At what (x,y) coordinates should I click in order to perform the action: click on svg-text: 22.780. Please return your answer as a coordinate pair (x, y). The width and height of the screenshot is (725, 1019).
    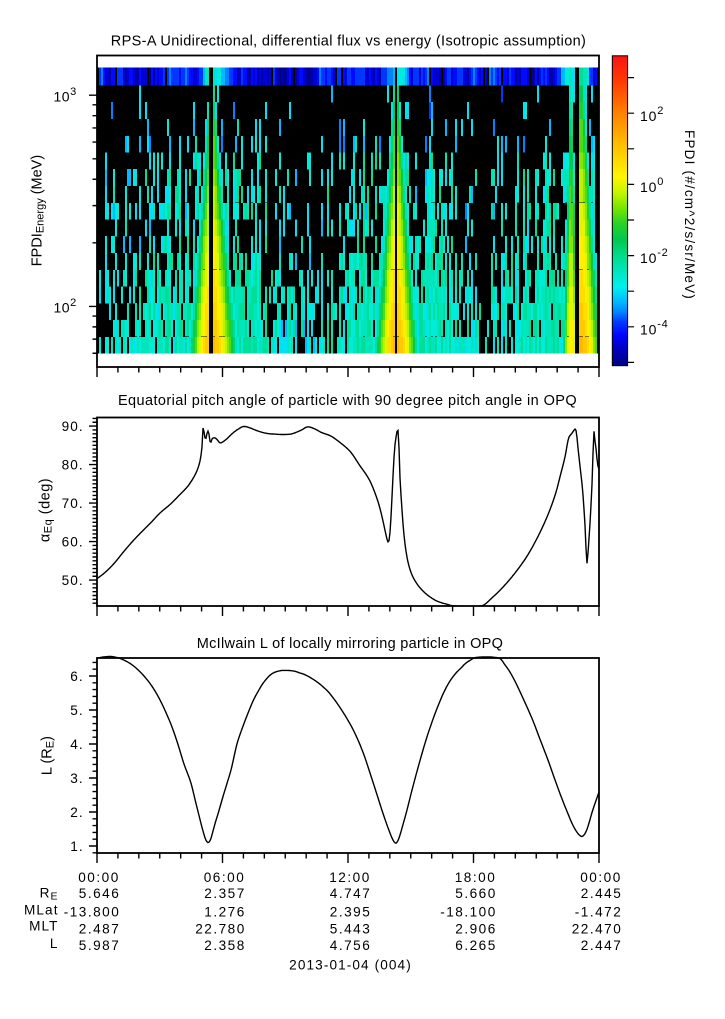
    Looking at the image, I should click on (220, 928).